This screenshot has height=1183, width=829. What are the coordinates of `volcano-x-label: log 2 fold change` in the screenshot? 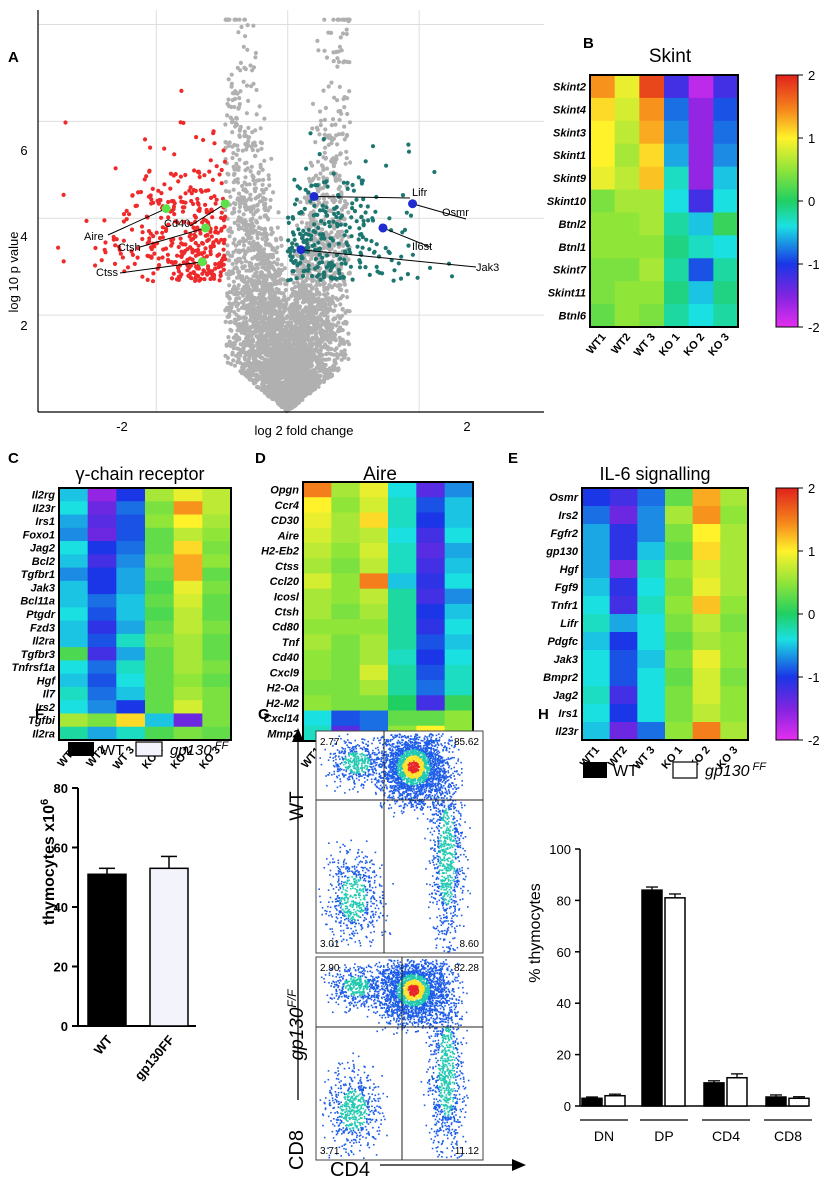 It's located at (303, 430).